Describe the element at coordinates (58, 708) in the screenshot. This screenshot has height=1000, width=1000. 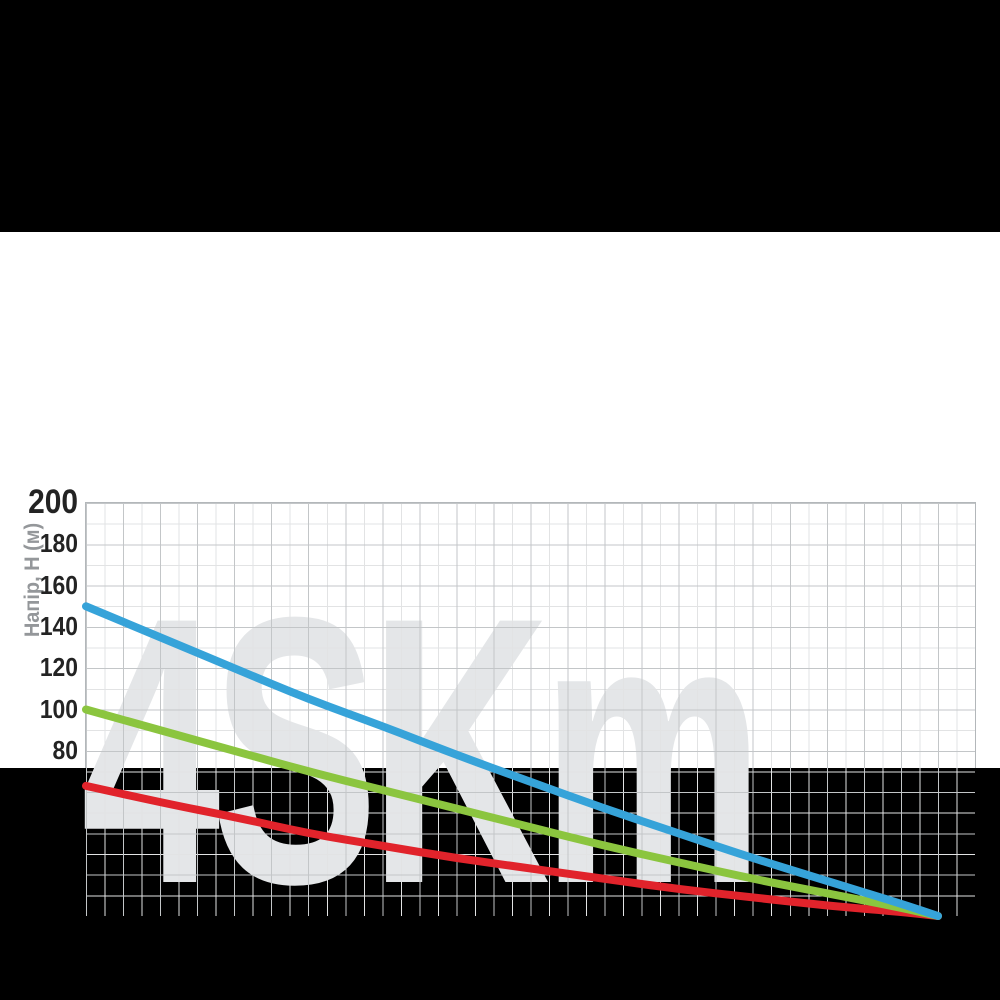
I see `y-tick-label: 100` at that location.